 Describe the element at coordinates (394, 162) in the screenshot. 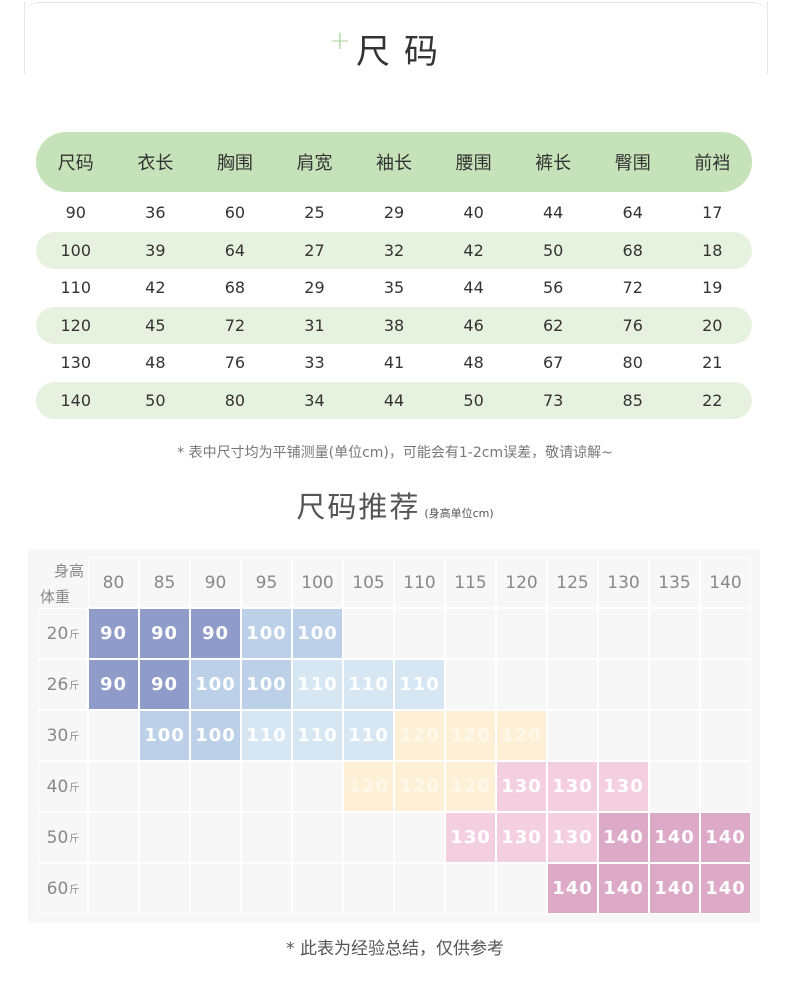

I see `size-table-header: 尺码 衣长 胸围 肩宽 袖长 腰围 裤长 臀围 前裆` at that location.